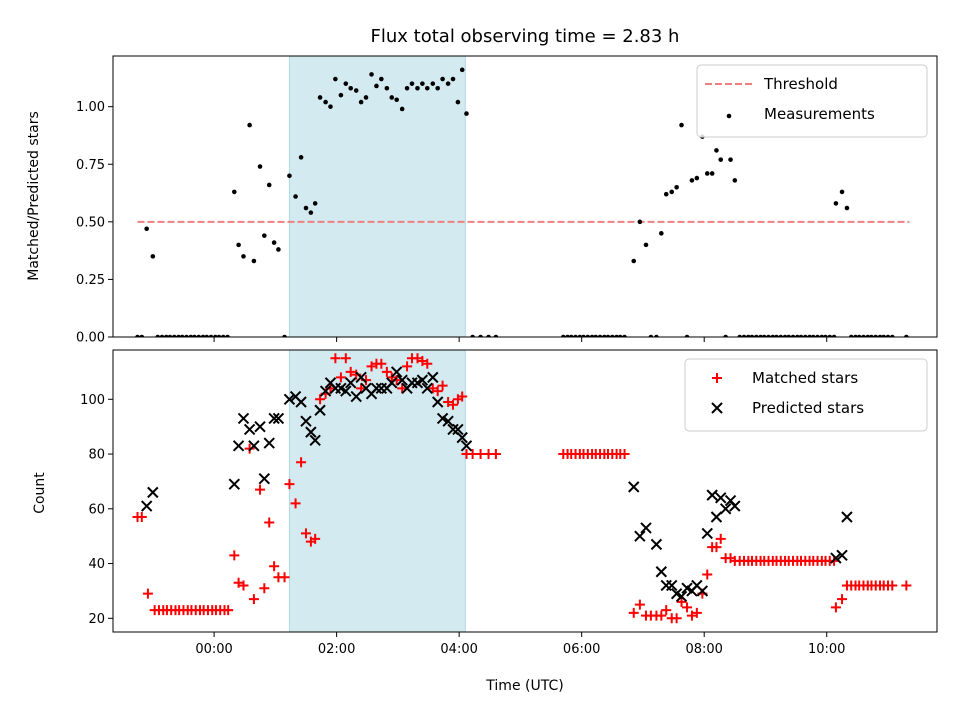 This screenshot has width=960, height=720. Describe the element at coordinates (729, 116) in the screenshot. I see `legend-measurements-swatch` at that location.